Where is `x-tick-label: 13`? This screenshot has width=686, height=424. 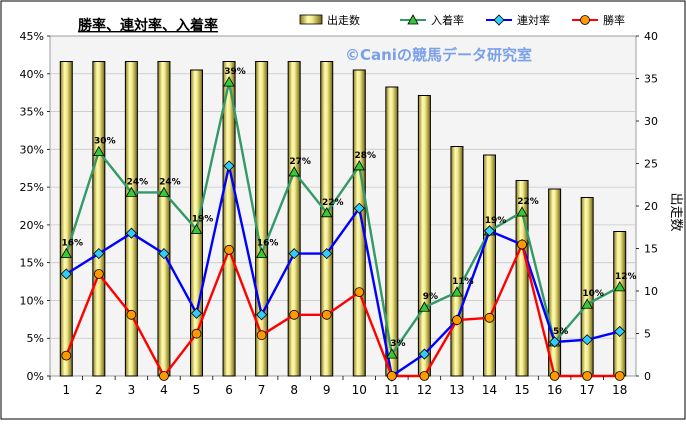 x-tick-label: 13 is located at coordinates (456, 390).